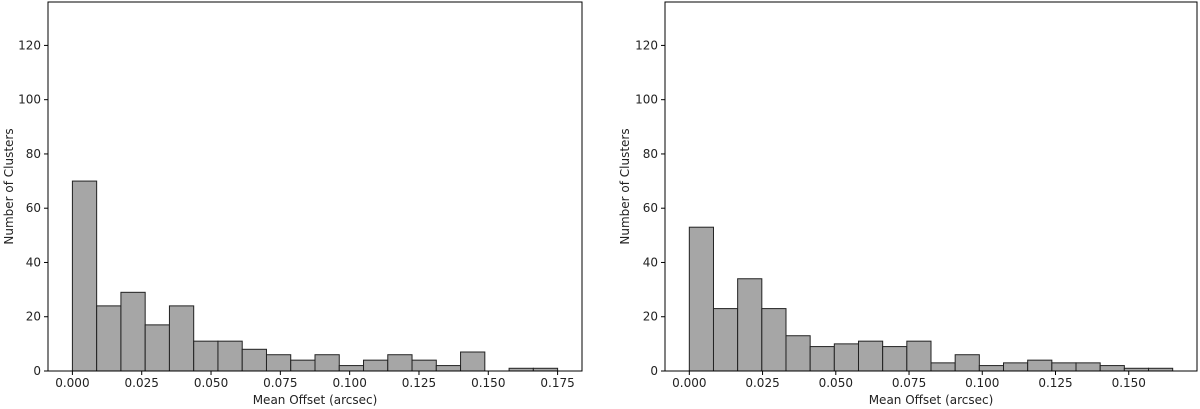  What do you see at coordinates (557, 383) in the screenshot?
I see `x-tick-label: 0.175` at bounding box center [557, 383].